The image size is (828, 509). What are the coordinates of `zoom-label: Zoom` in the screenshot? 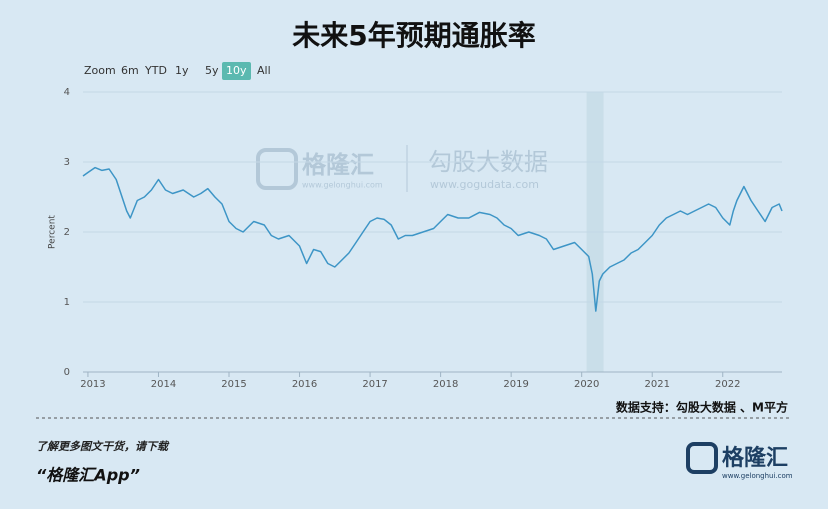 It's located at (100, 70).